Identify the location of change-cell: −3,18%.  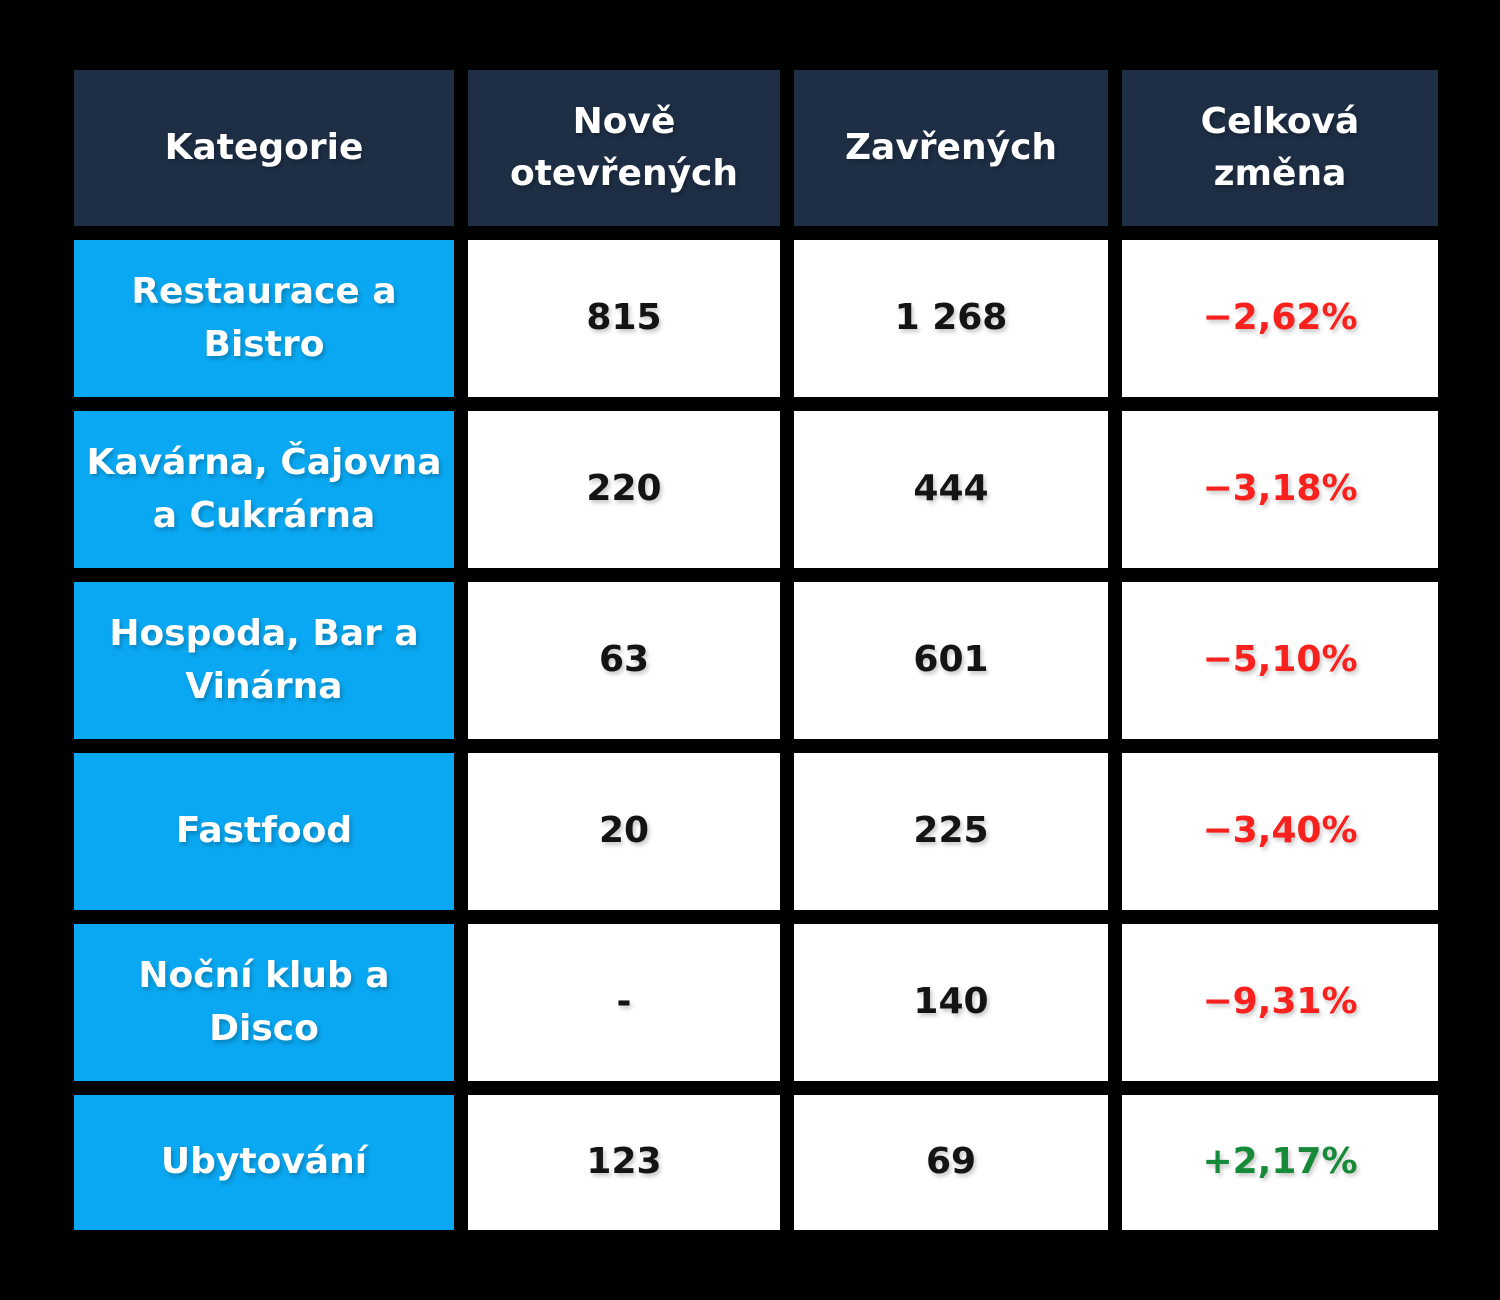
(1280, 489).